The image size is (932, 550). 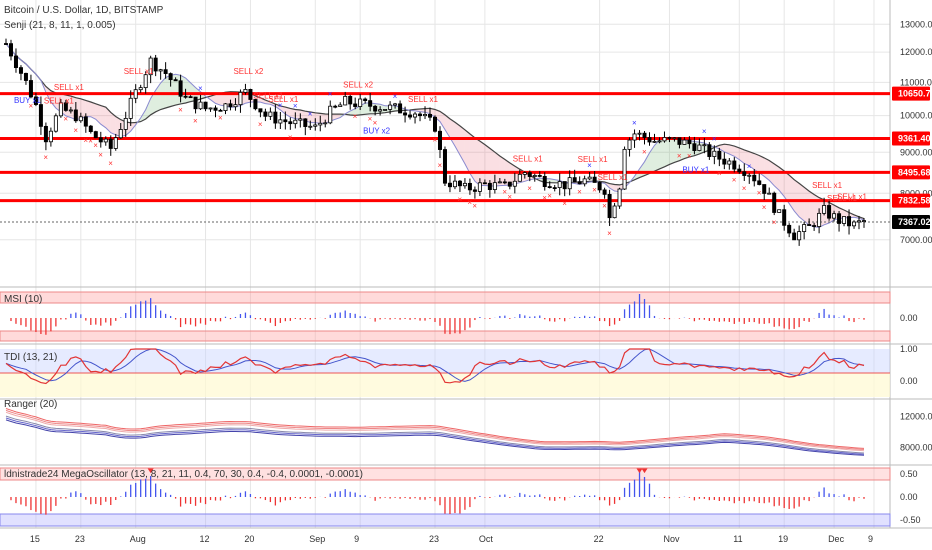 What do you see at coordinates (468, 432) in the screenshot?
I see `ranger-pane: 12000.00 8000.00` at bounding box center [468, 432].